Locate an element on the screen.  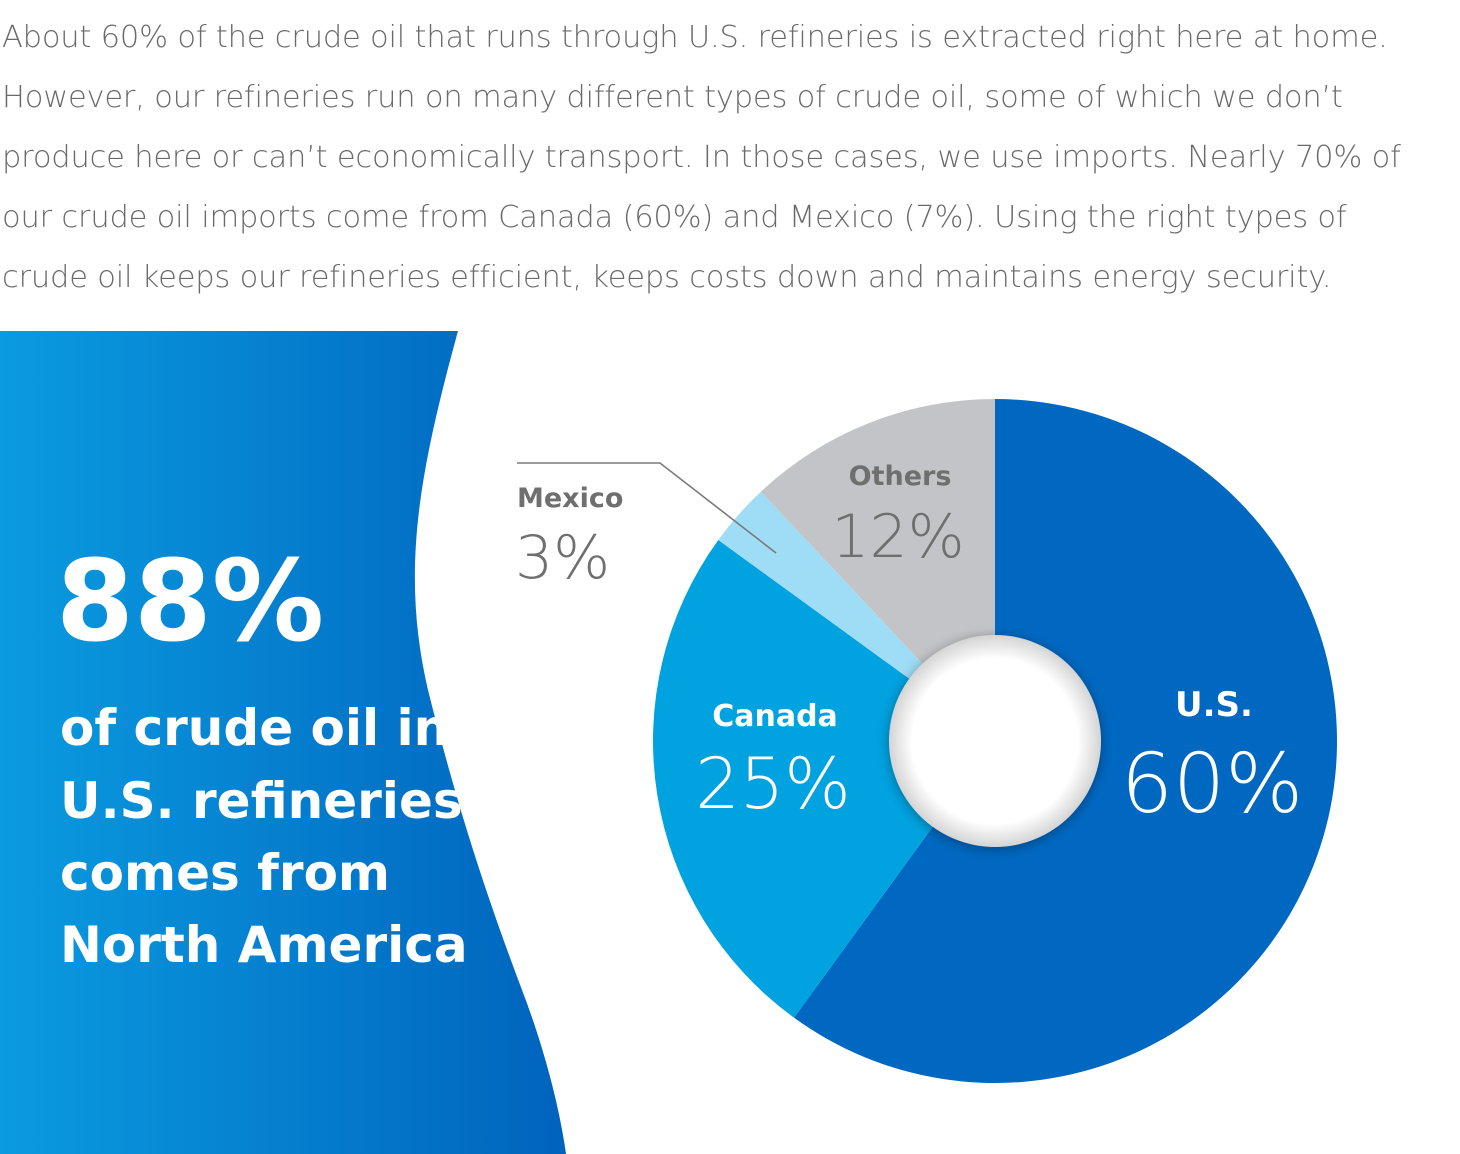
callout-stat: 88% is located at coordinates (190, 602).